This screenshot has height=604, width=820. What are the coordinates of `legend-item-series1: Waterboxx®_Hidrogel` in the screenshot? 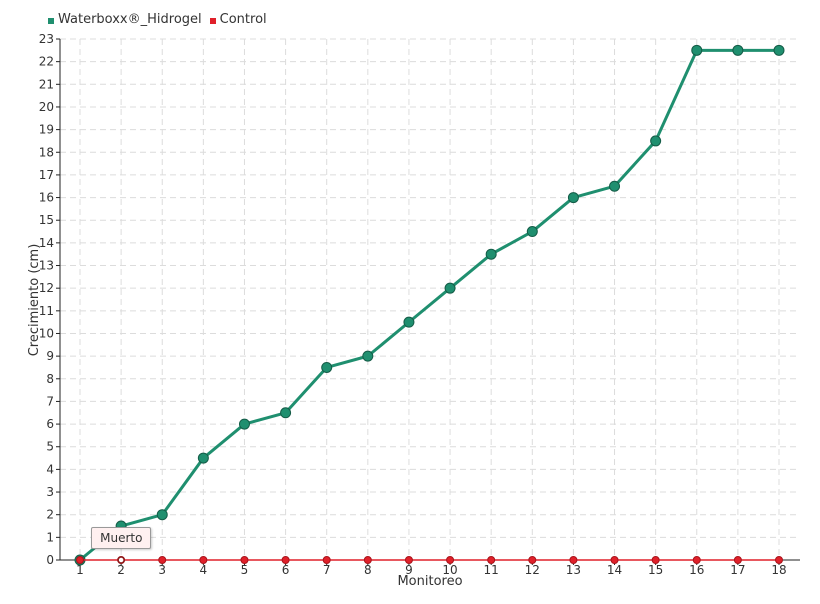 It's located at (125, 19).